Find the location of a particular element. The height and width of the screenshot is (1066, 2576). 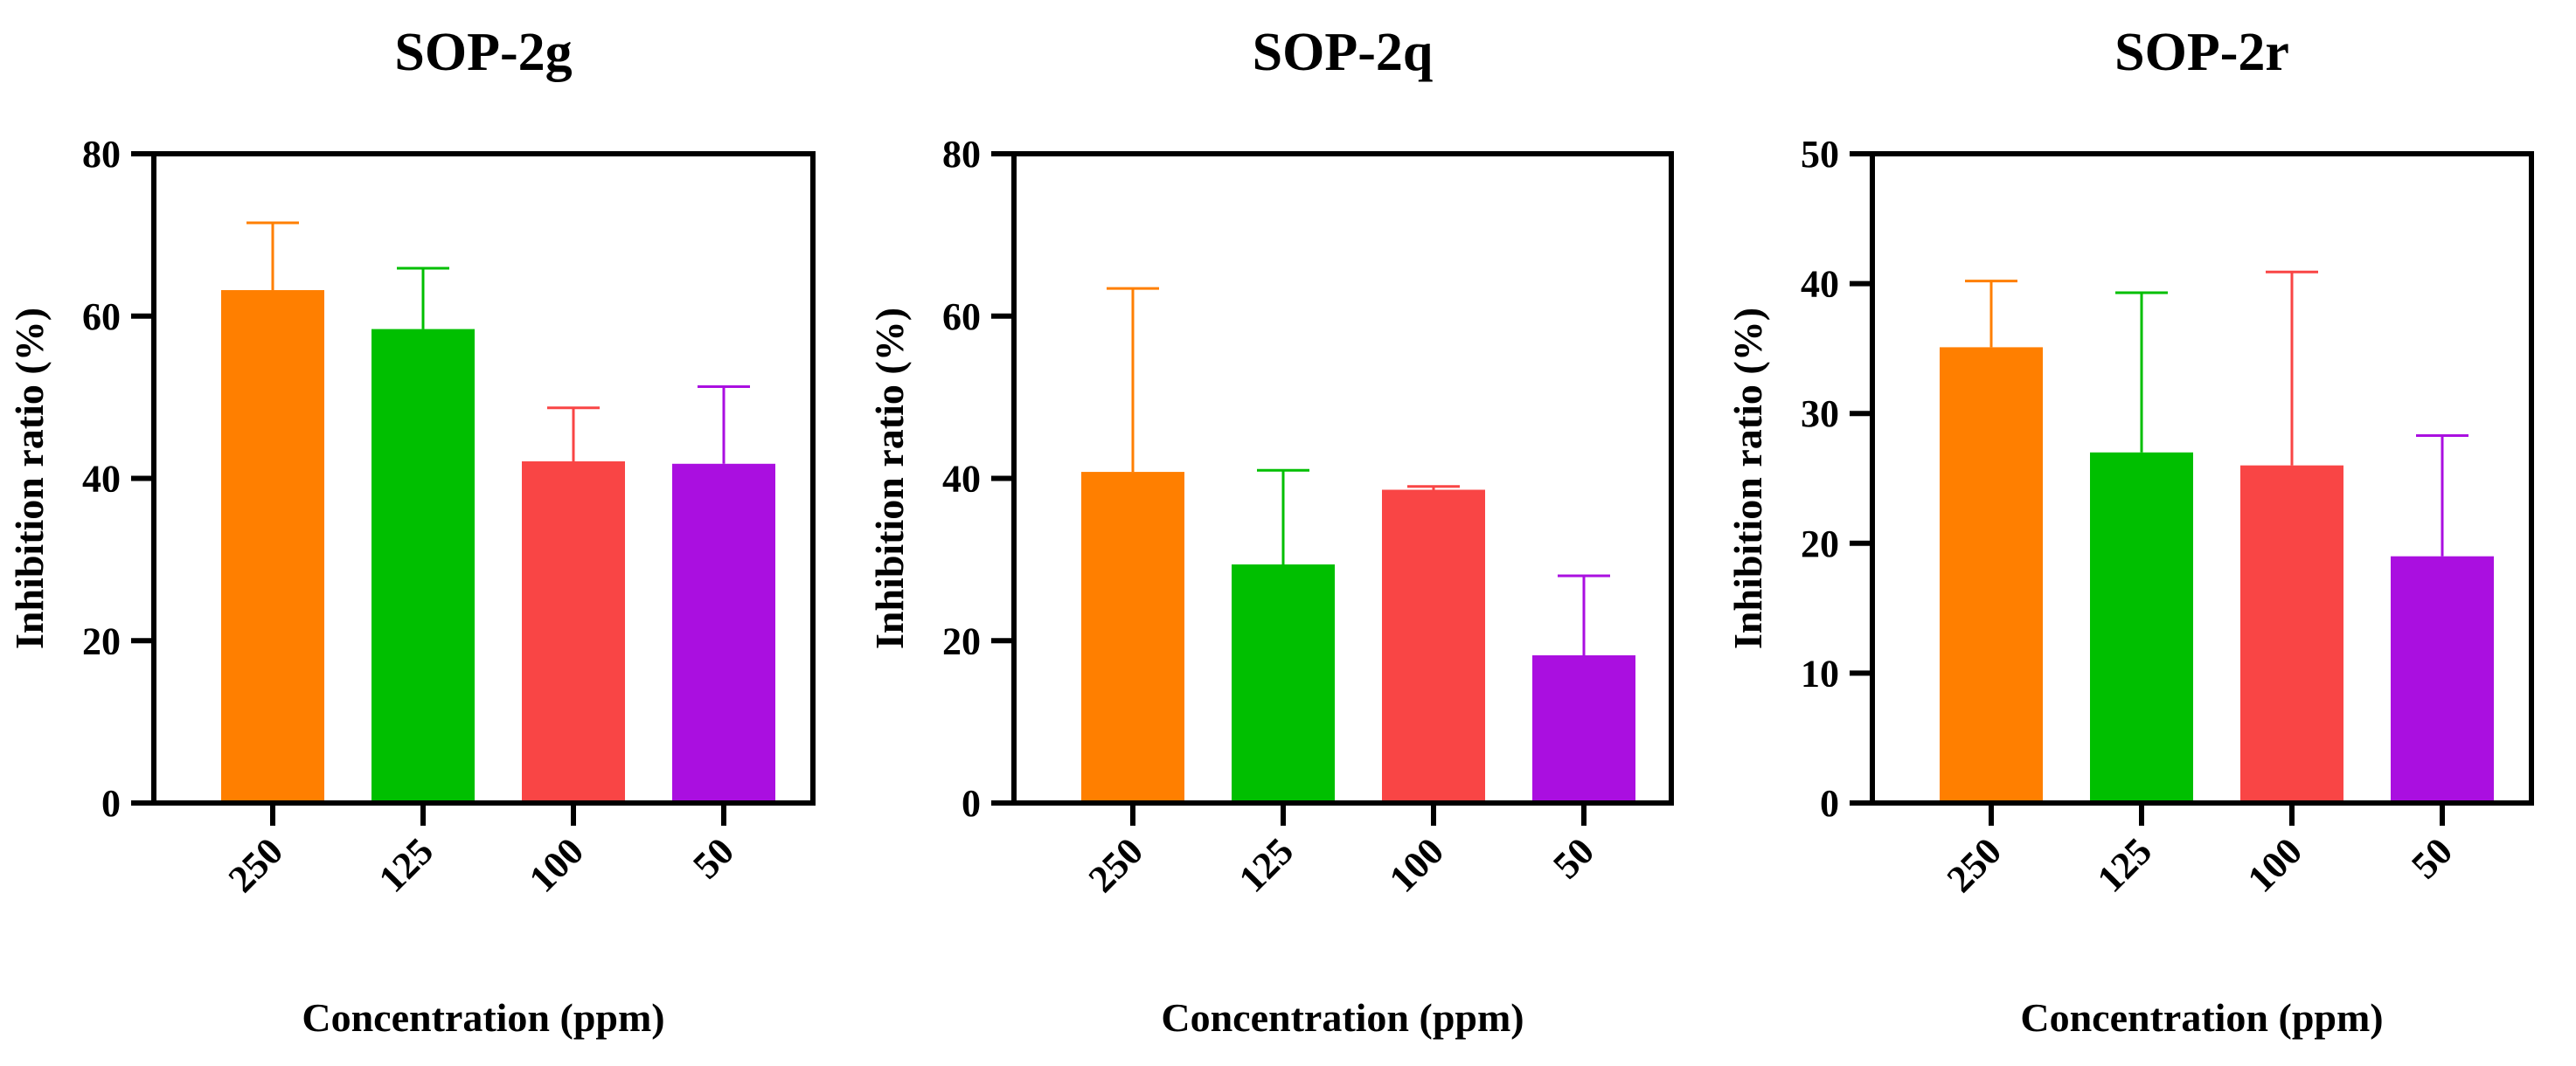

y-tick-label: 10 is located at coordinates (1820, 673).